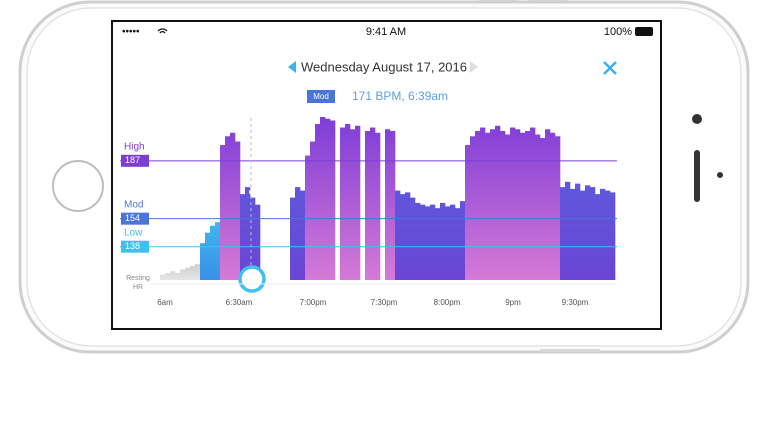  I want to click on x-tick-label: 6:30am, so click(239, 302).